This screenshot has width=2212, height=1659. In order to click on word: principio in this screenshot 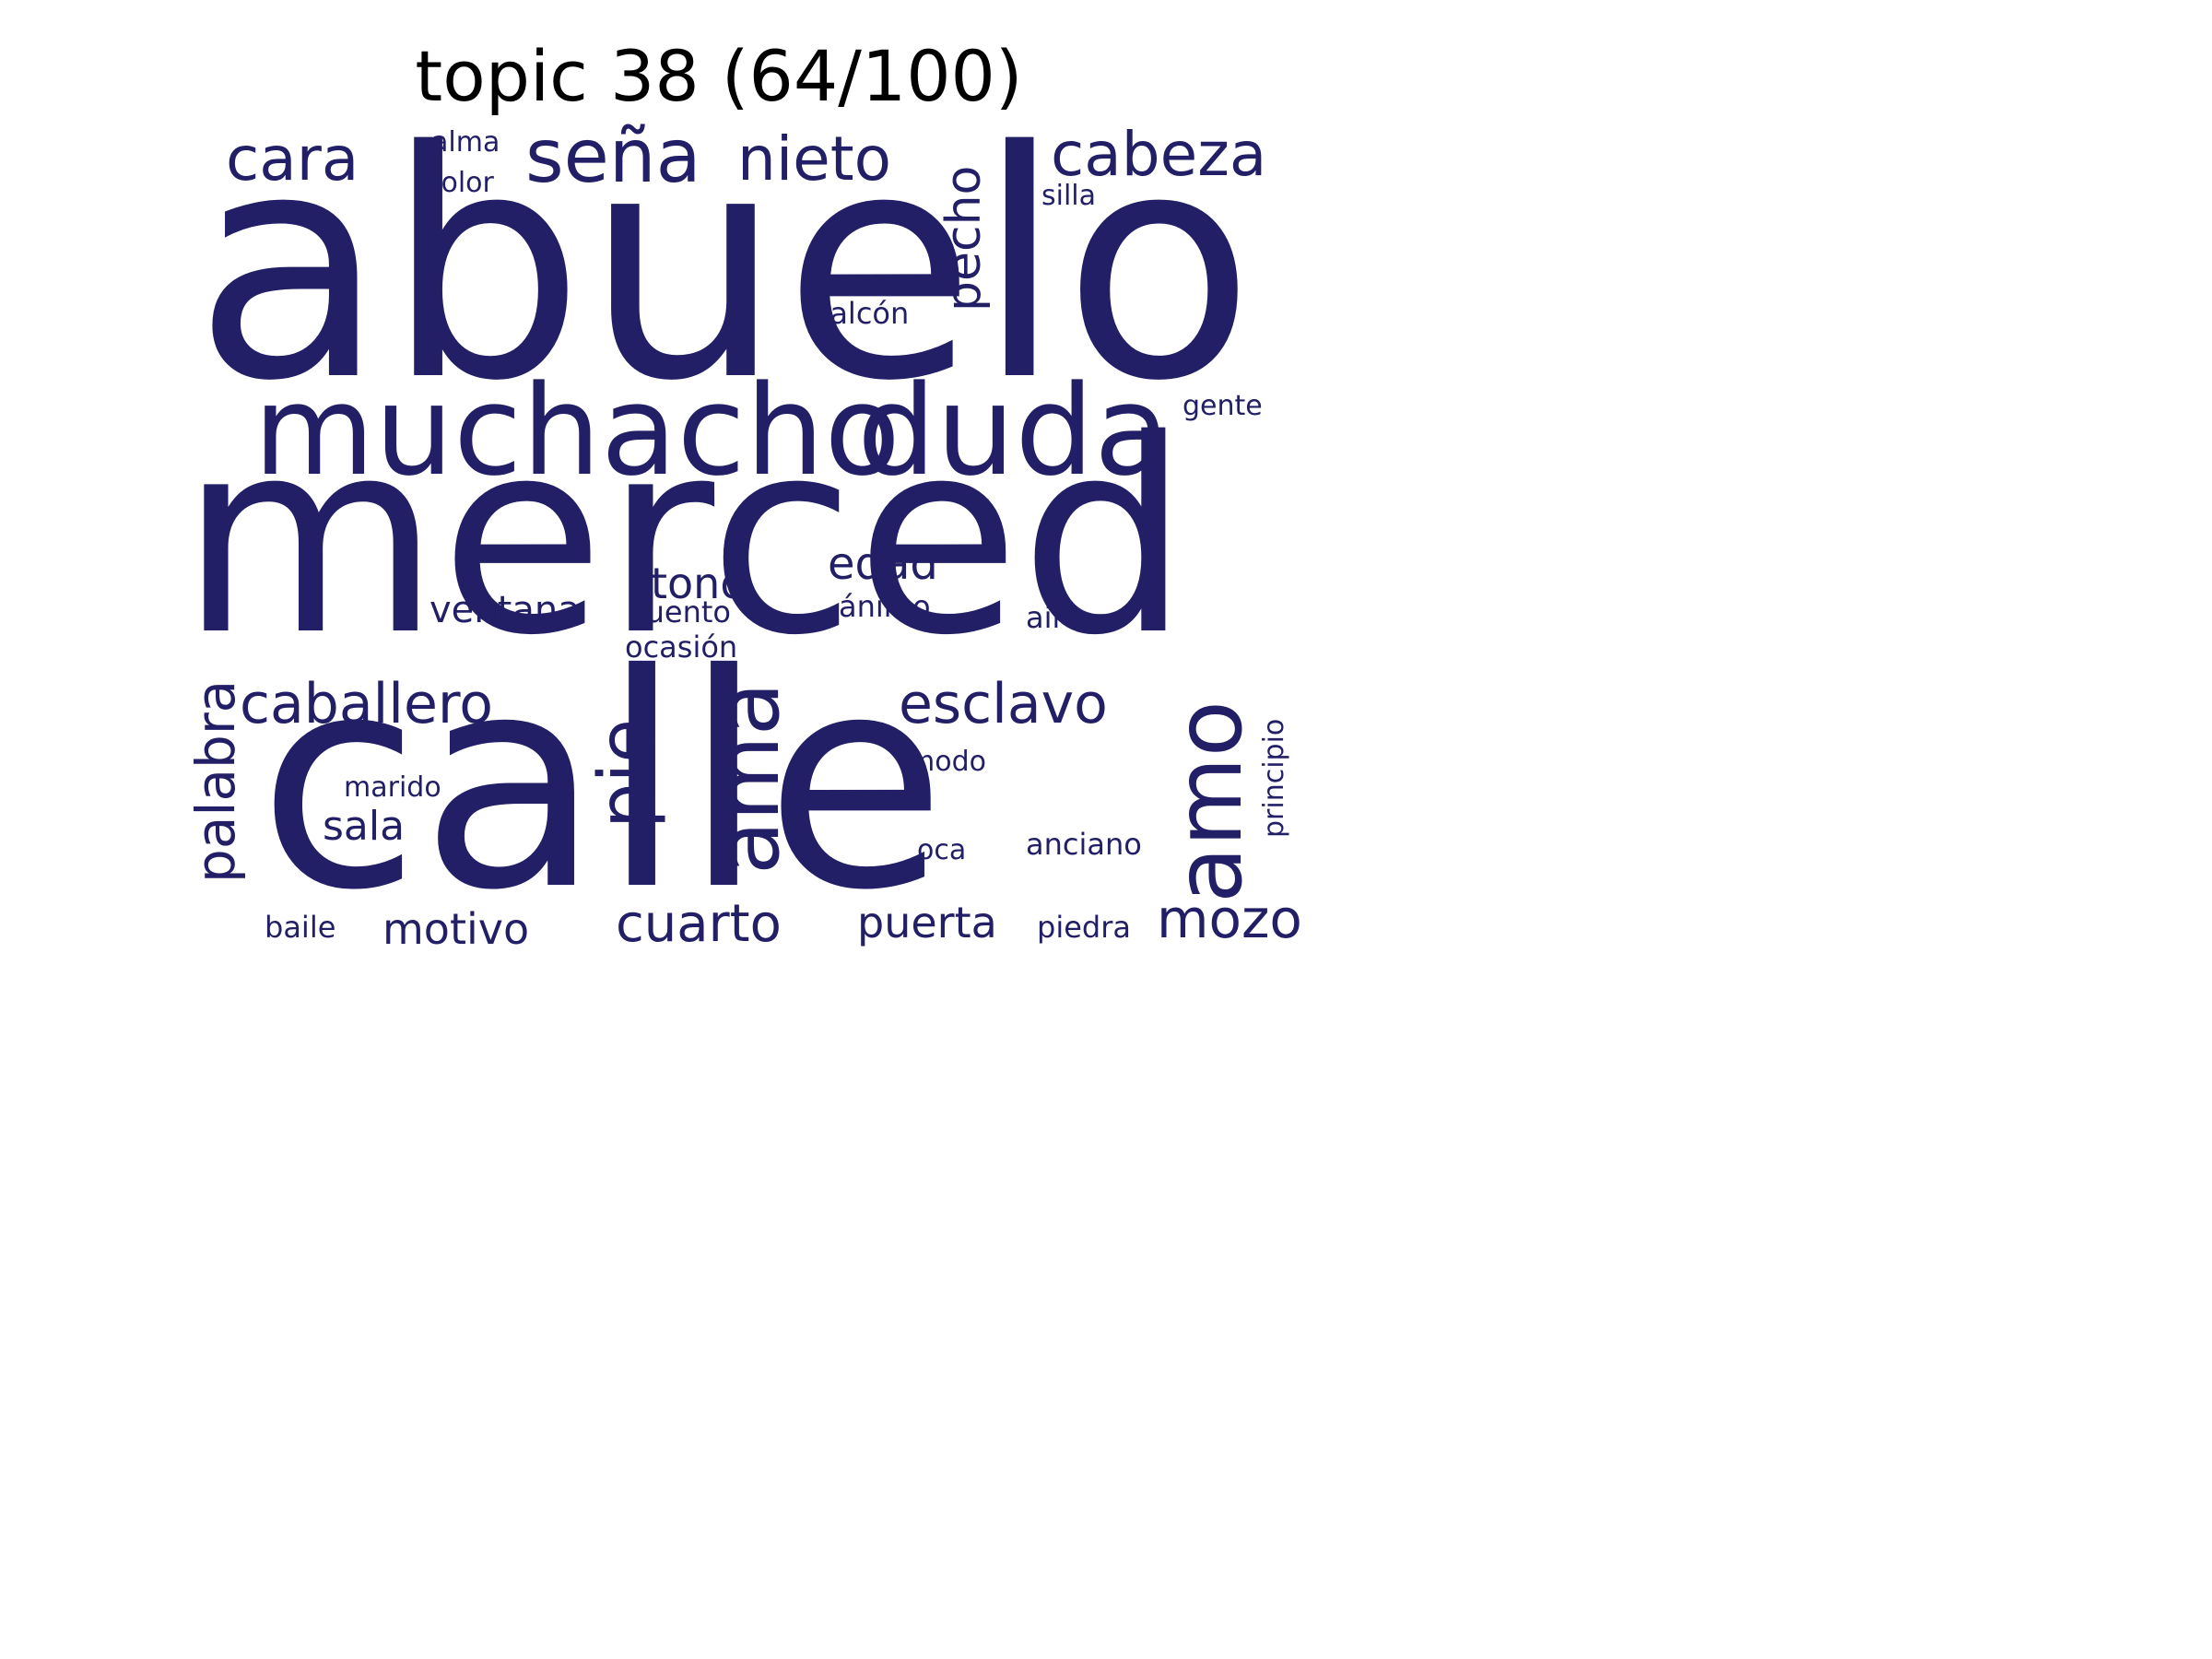, I will do `click(1274, 778)`.